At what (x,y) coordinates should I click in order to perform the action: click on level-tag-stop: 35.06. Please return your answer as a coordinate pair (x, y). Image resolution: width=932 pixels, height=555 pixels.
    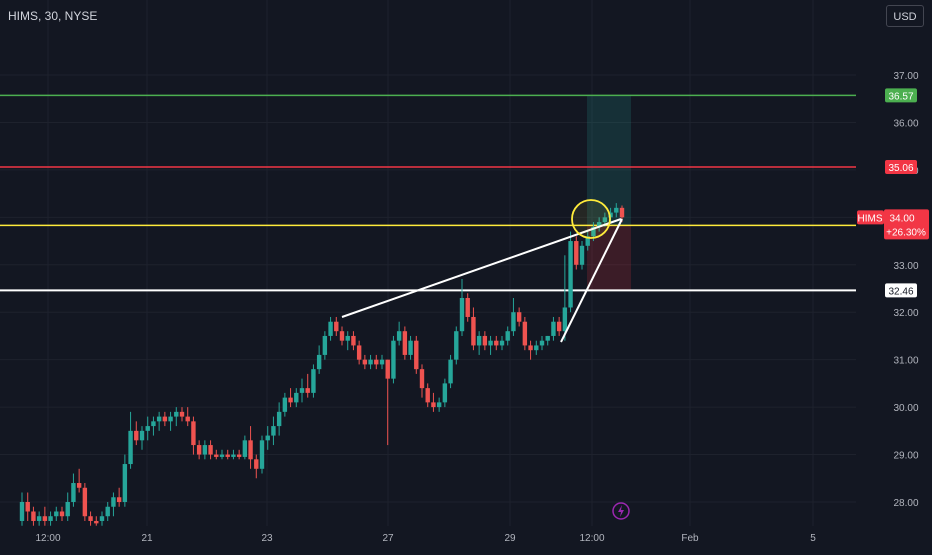
    Looking at the image, I should click on (900, 168).